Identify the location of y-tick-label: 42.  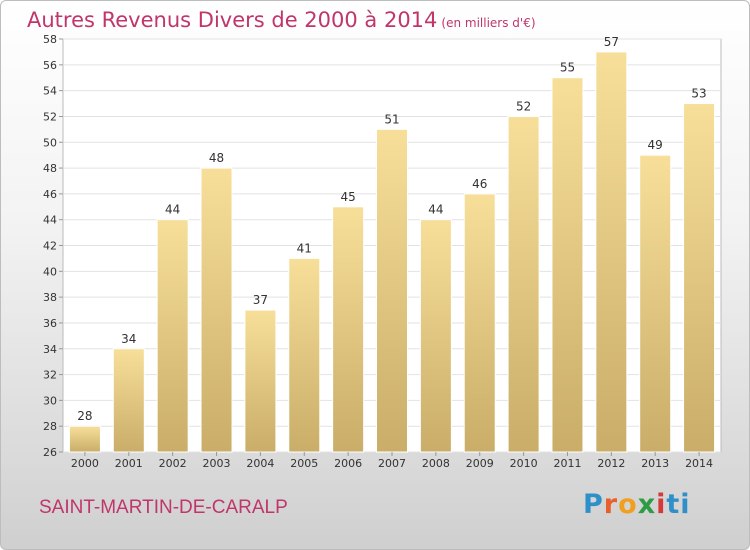
(50, 246).